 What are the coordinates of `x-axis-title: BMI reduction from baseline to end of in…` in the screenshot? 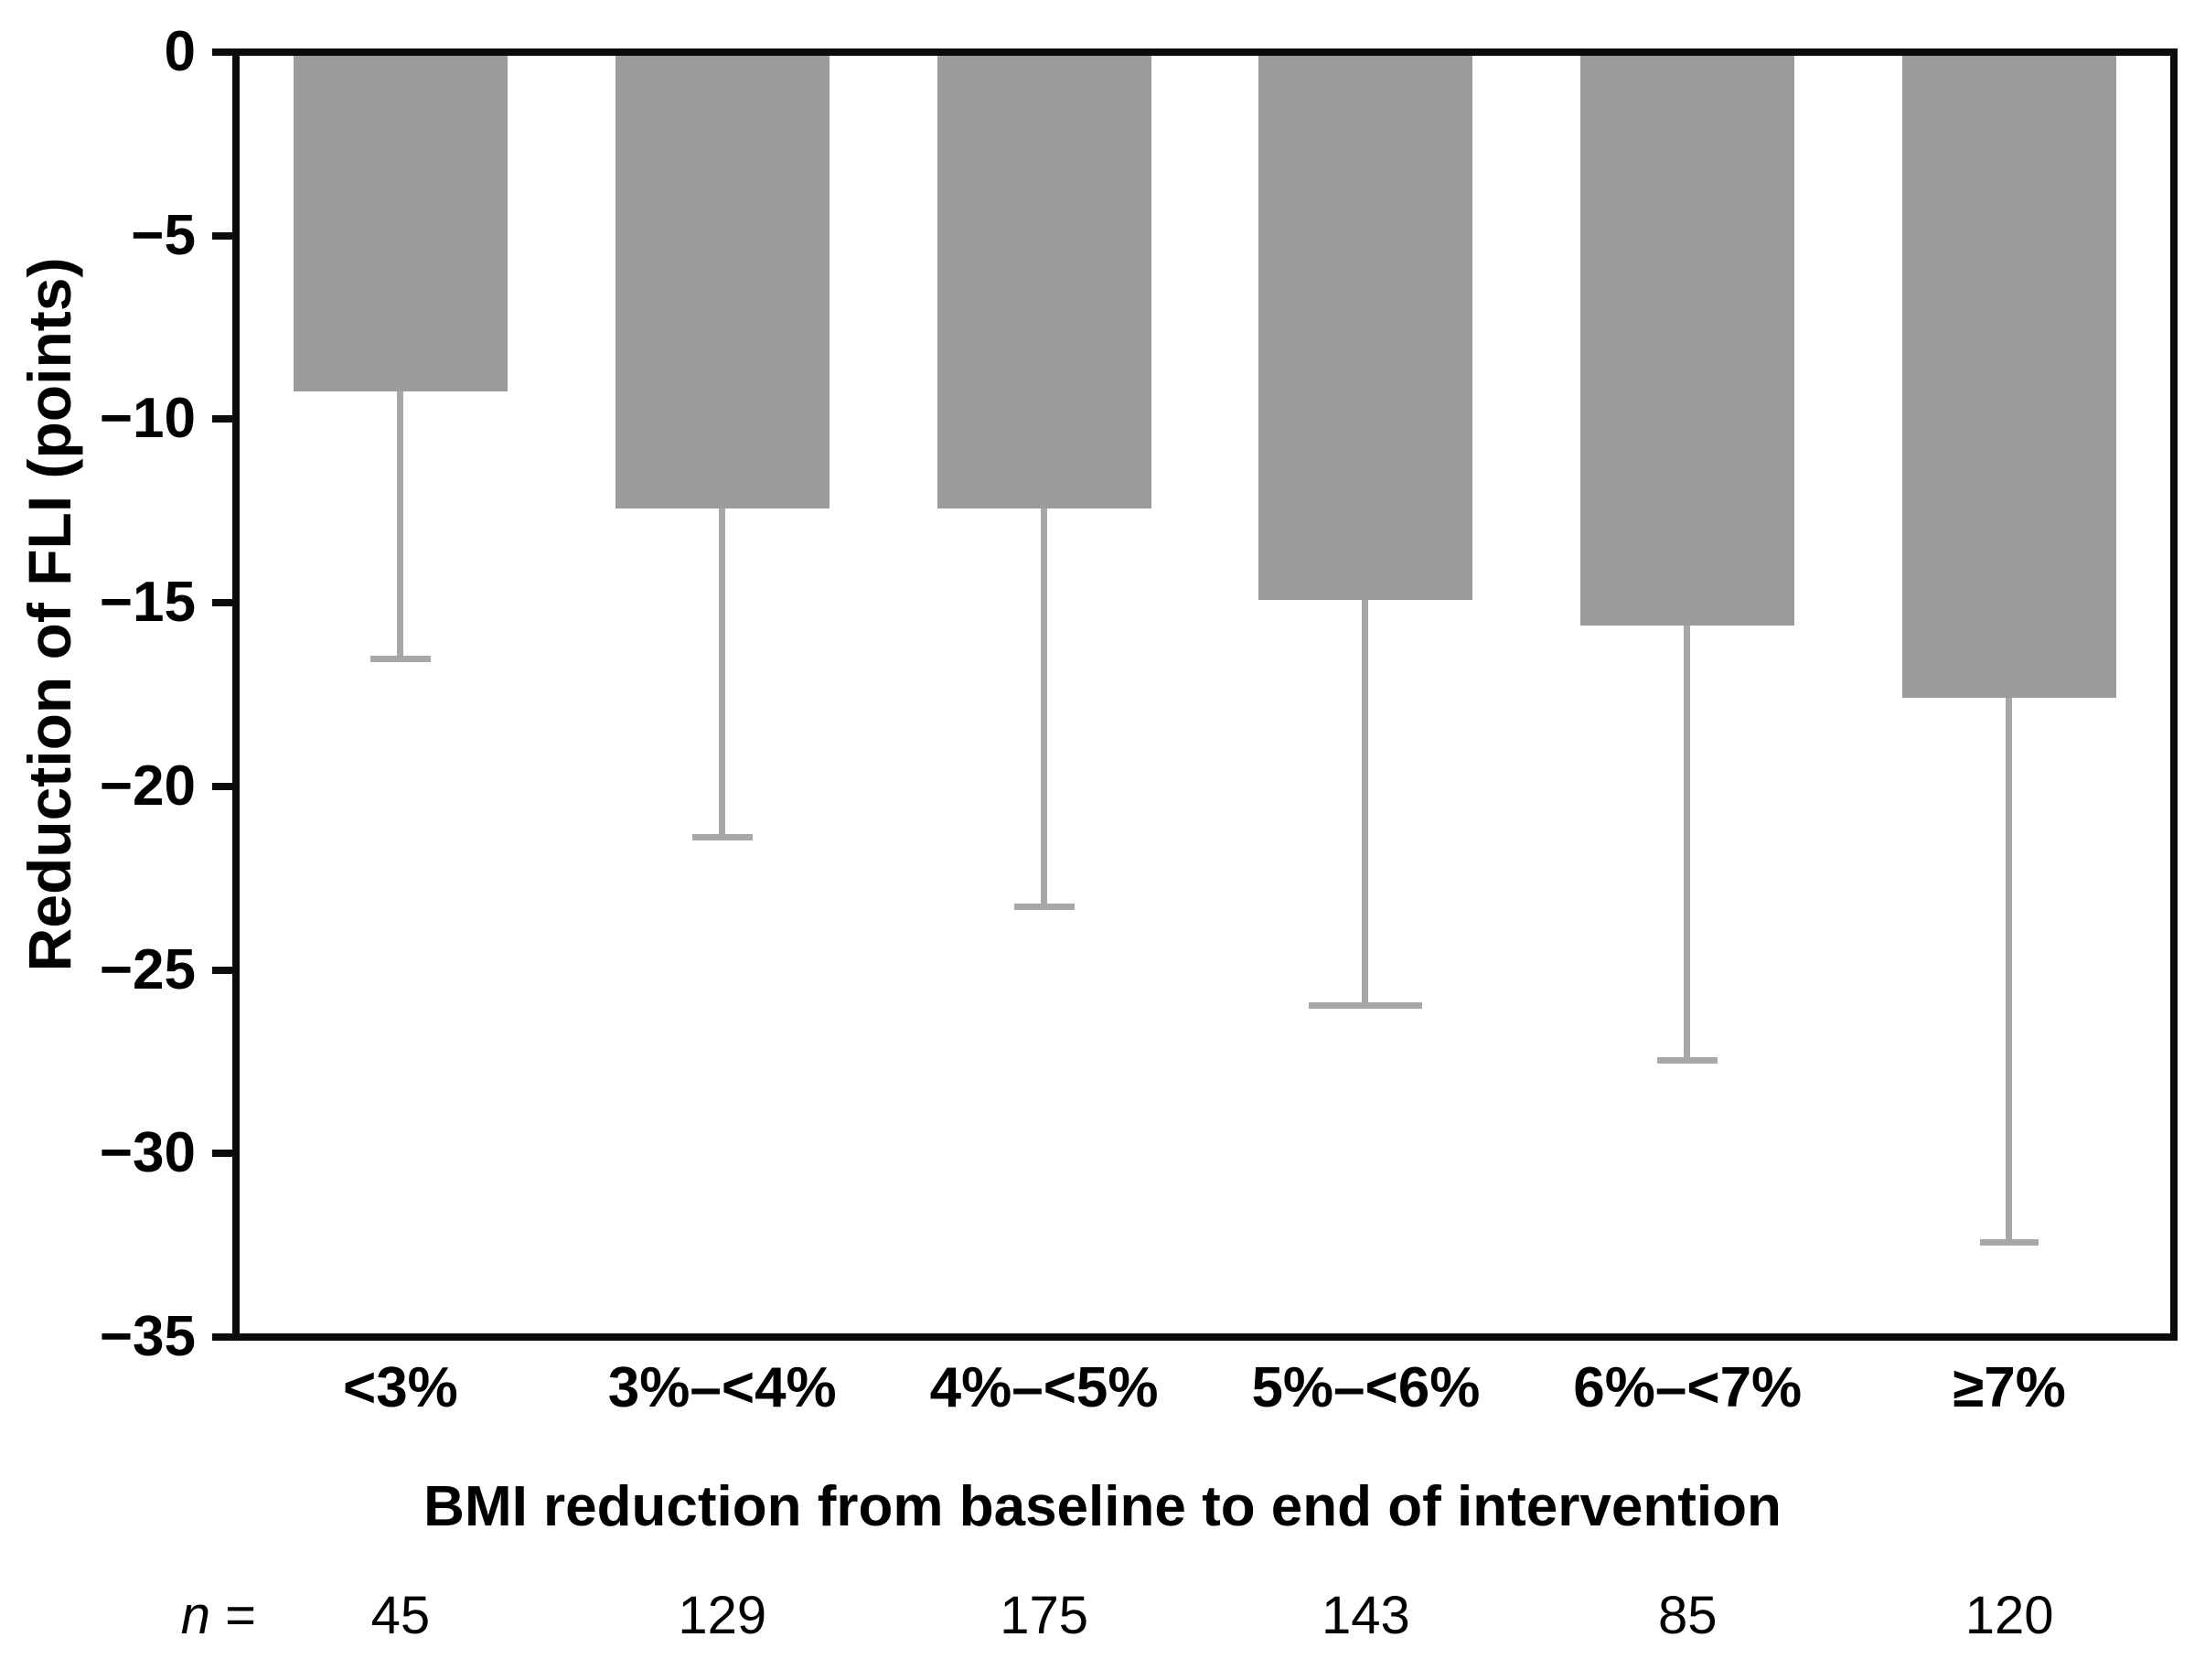 It's located at (1102, 1506).